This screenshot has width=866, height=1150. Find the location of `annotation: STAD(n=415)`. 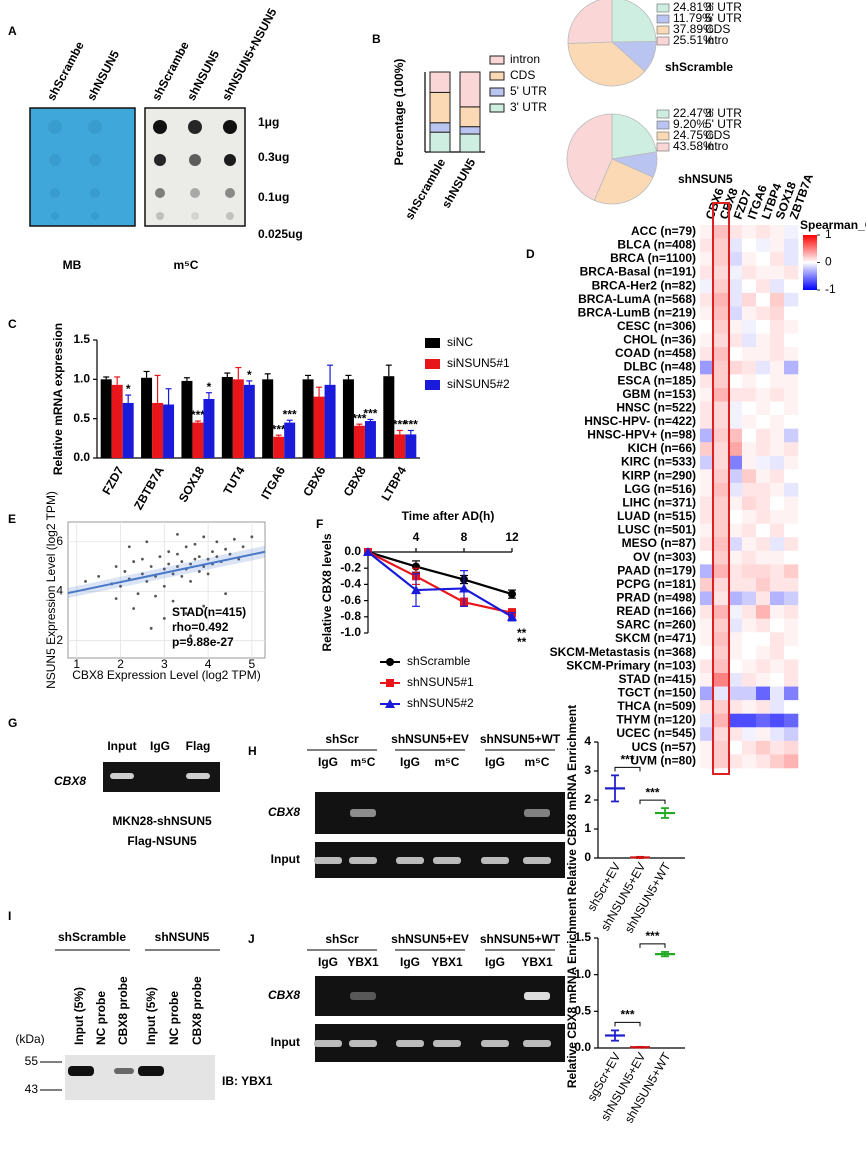

annotation: STAD(n=415) is located at coordinates (209, 612).